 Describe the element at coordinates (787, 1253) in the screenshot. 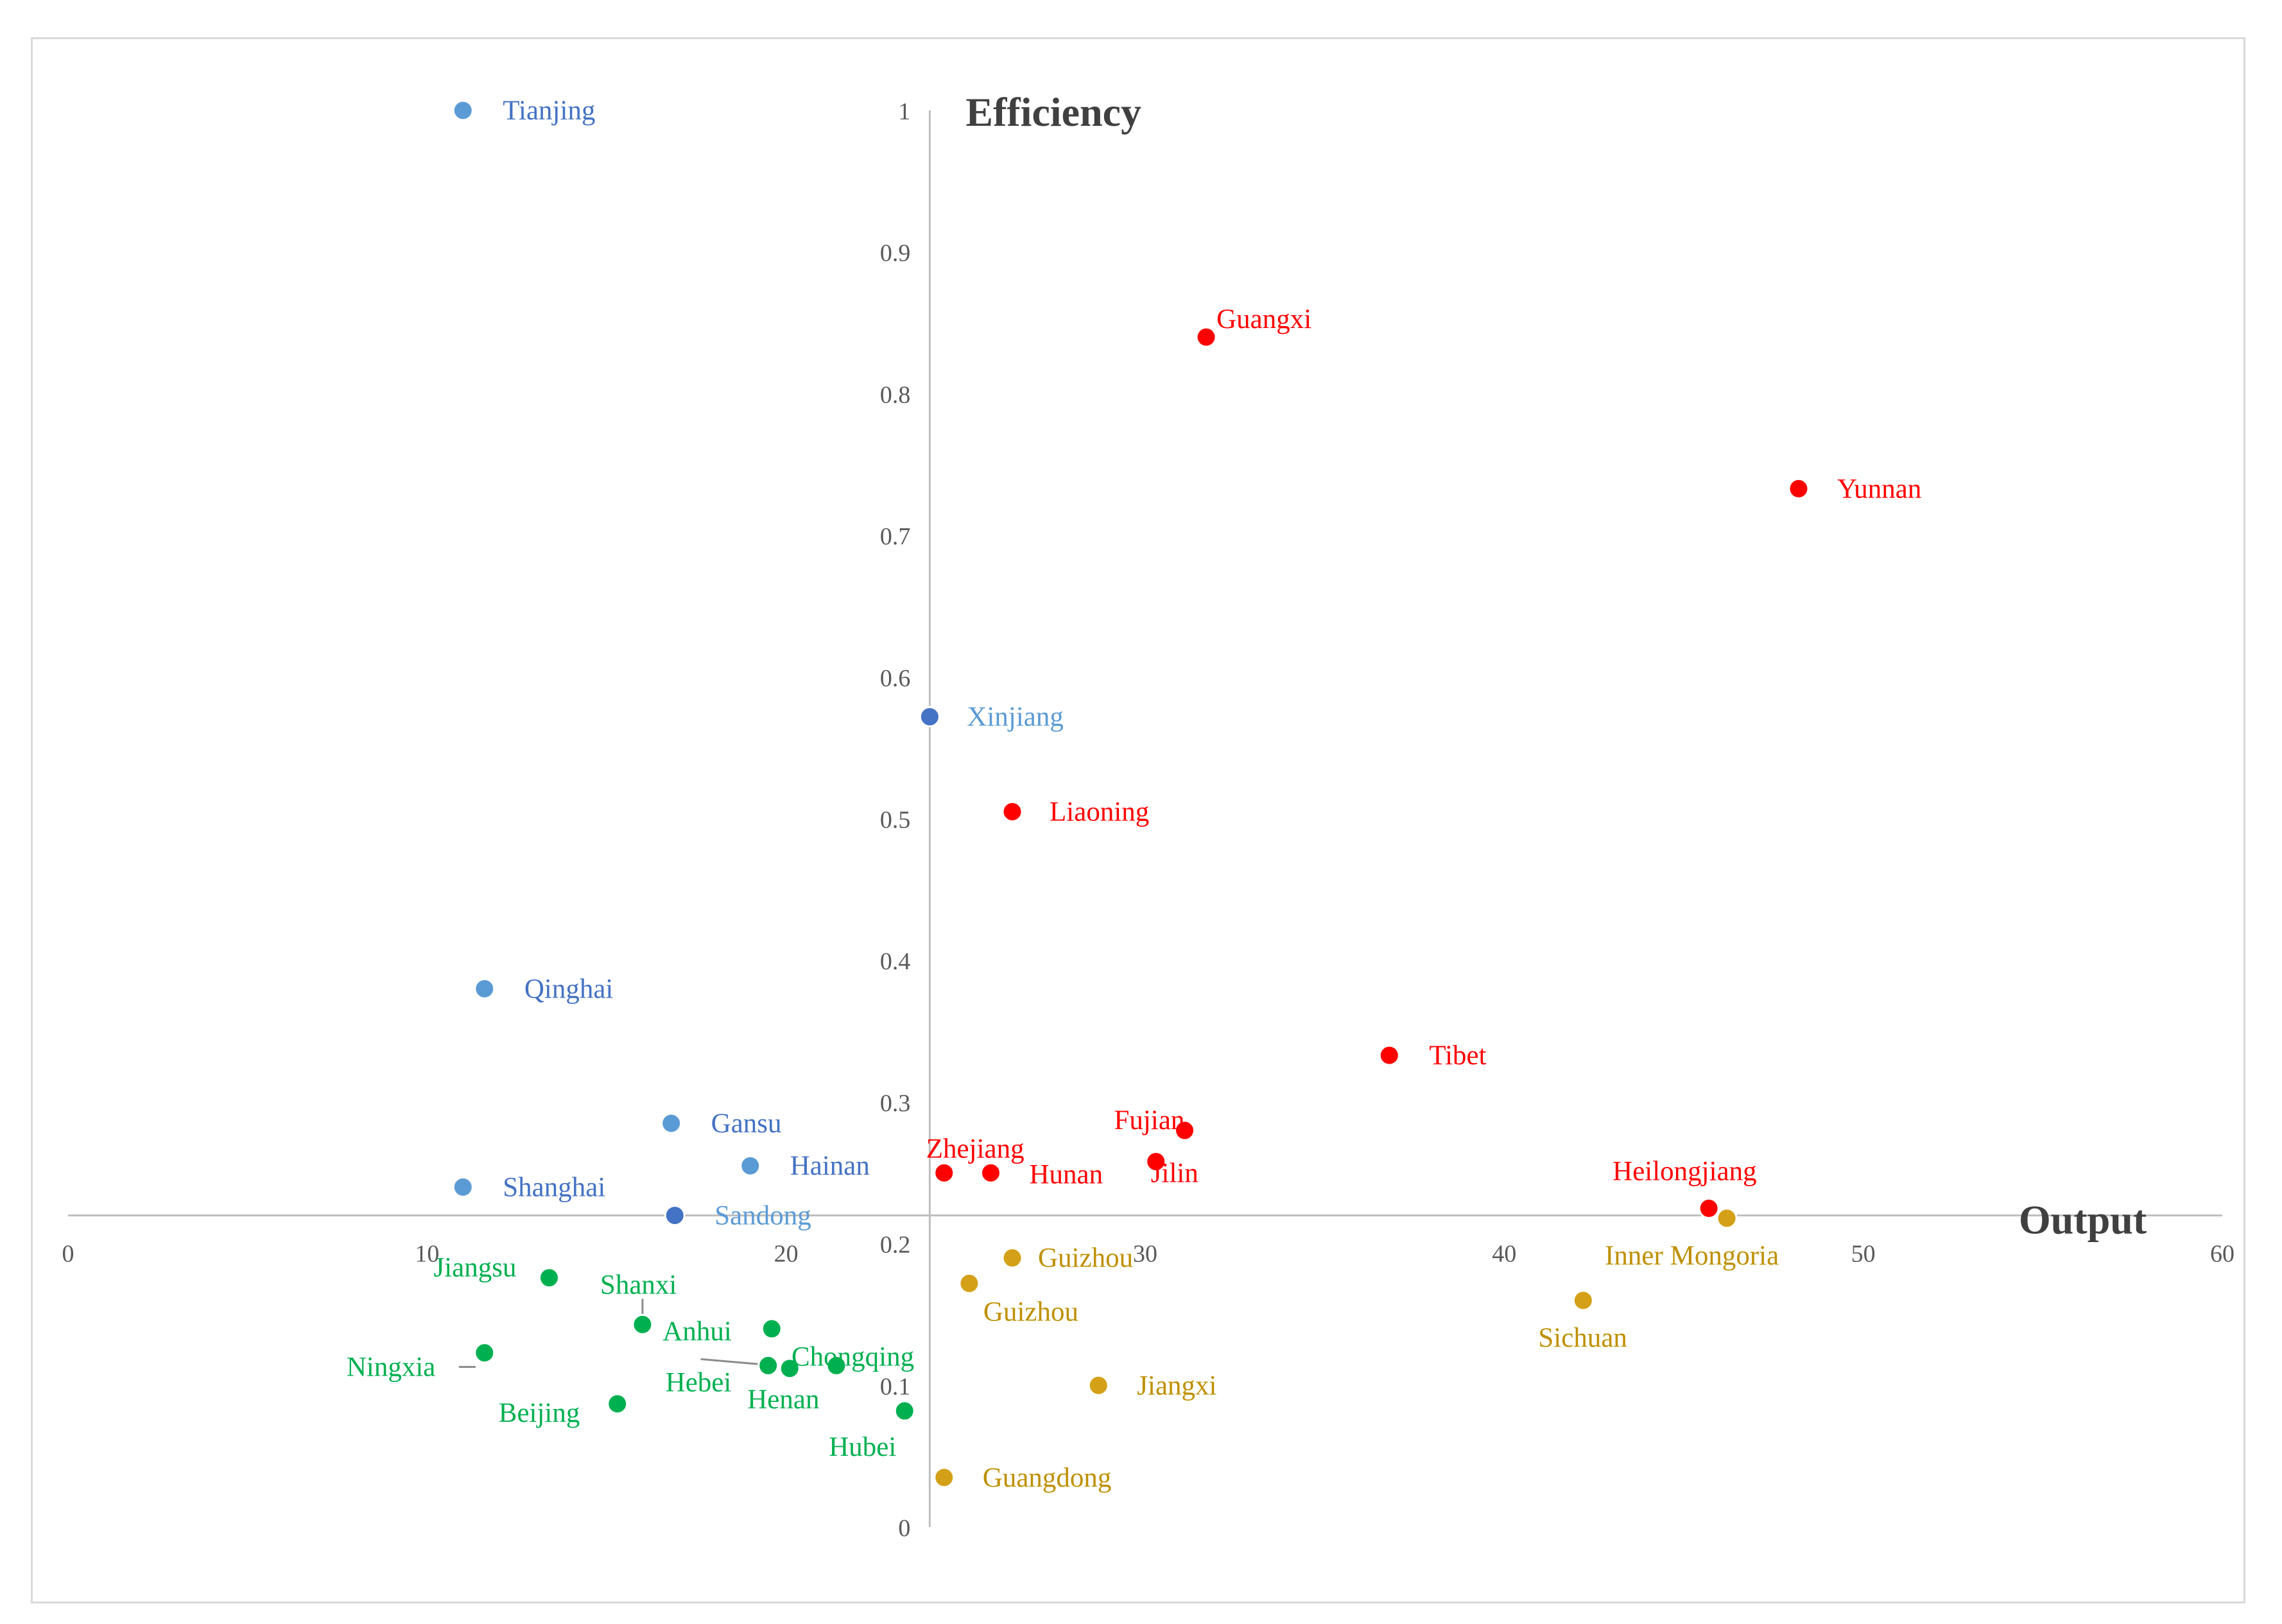

I see `x-tick-label: 20` at that location.